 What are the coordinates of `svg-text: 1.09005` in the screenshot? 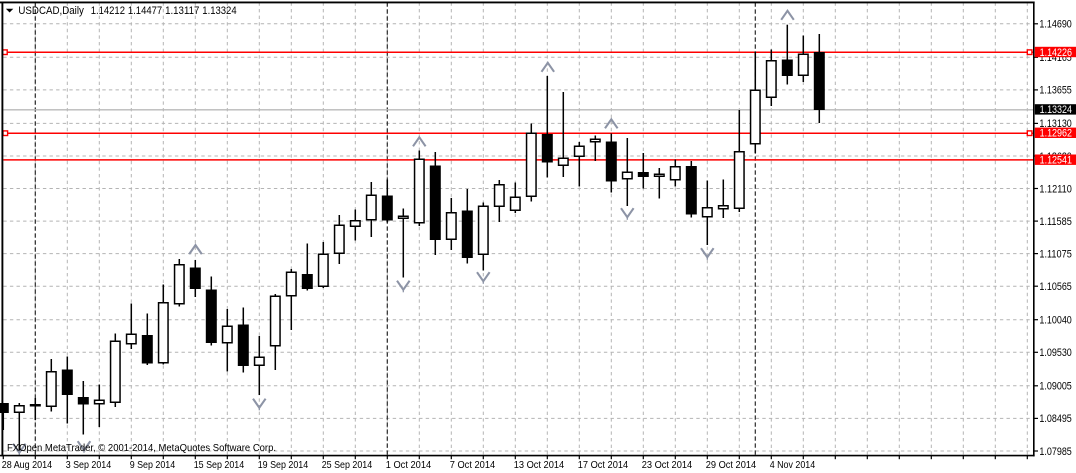 It's located at (1055, 387).